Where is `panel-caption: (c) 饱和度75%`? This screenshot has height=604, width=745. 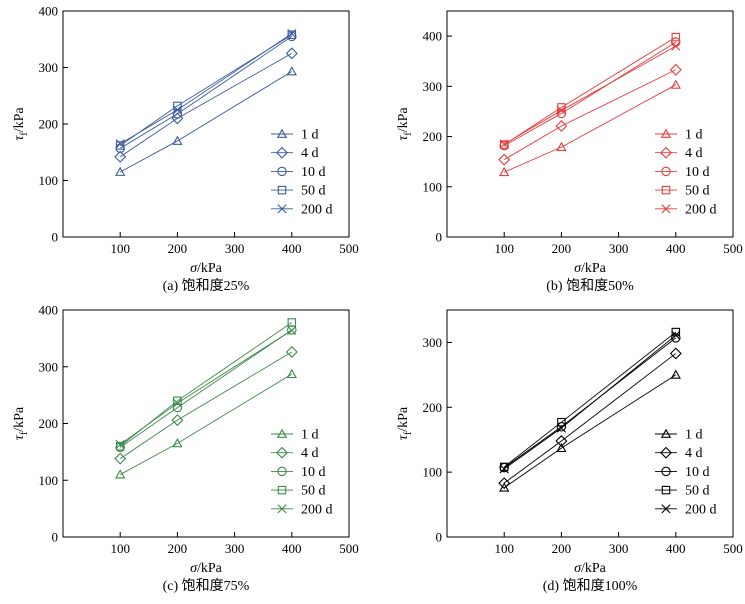 panel-caption: (c) 饱和度75% is located at coordinates (206, 586).